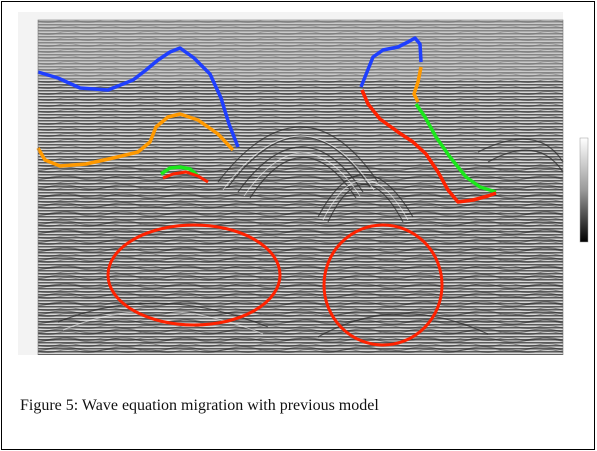 Image resolution: width=597 pixels, height=451 pixels. Describe the element at coordinates (383, 285) in the screenshot. I see `highlight-ellipse-right` at that location.